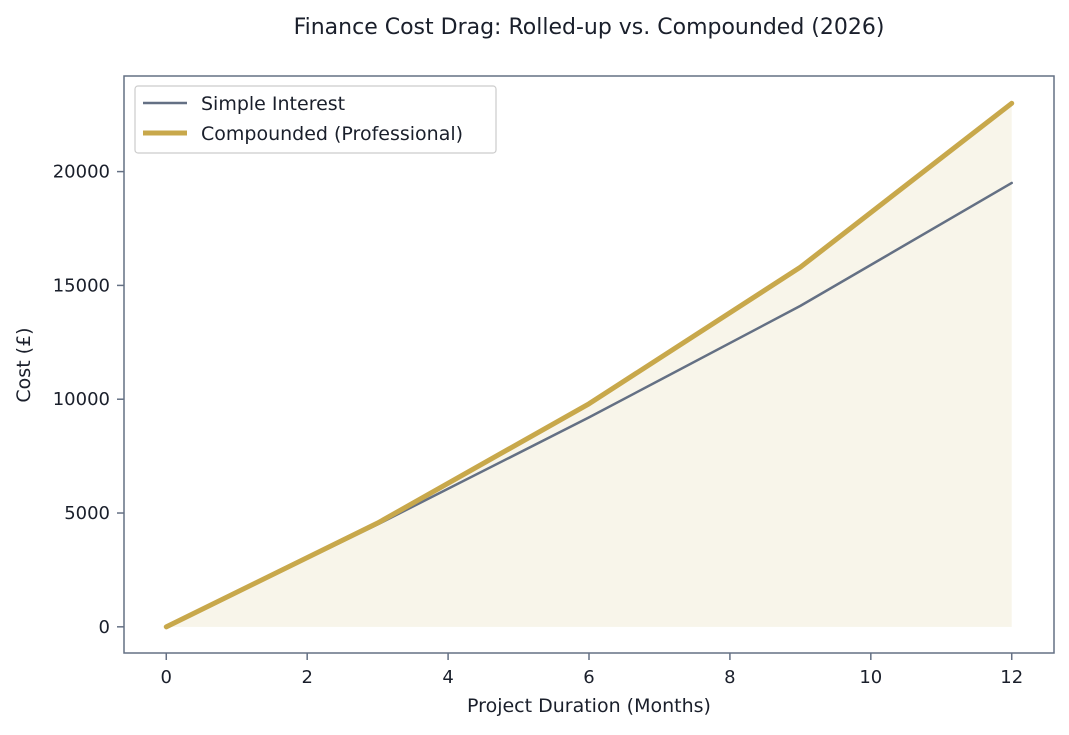 This screenshot has width=1069, height=735. Describe the element at coordinates (306, 677) in the screenshot. I see `x-tick-label: 2` at that location.